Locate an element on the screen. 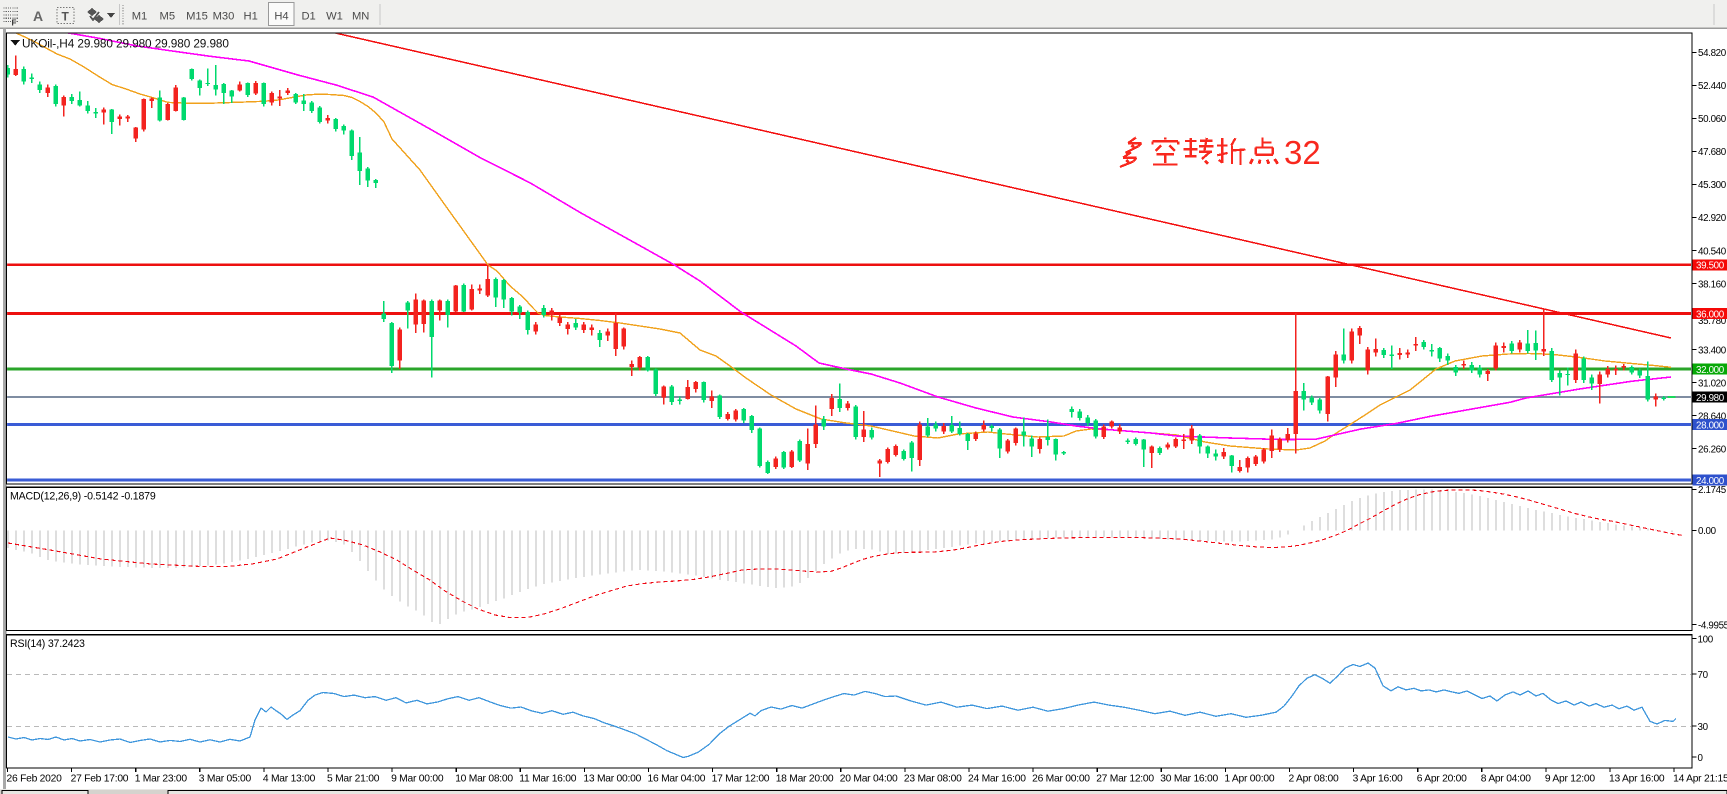 This screenshot has width=1727, height=794. svg-text: 50.060 is located at coordinates (1712, 119).